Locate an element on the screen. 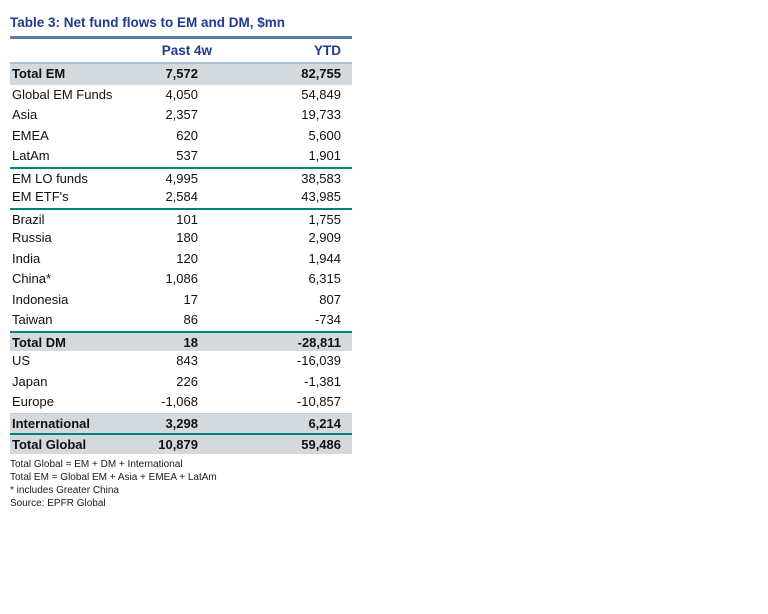  row-value-ytd: -16,039 is located at coordinates (318, 360).